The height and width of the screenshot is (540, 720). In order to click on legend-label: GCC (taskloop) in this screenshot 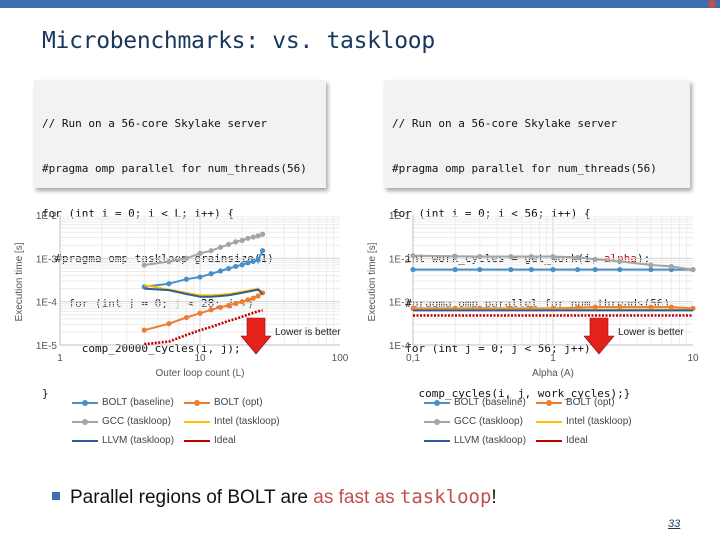, I will do `click(488, 421)`.